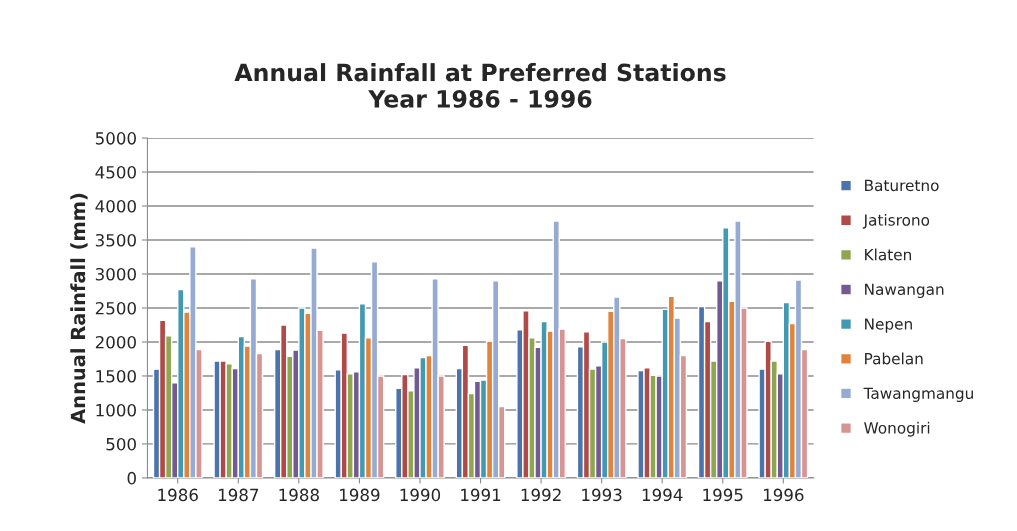 Image resolution: width=1017 pixels, height=531 pixels. I want to click on y-tick-label: 4000, so click(115, 206).